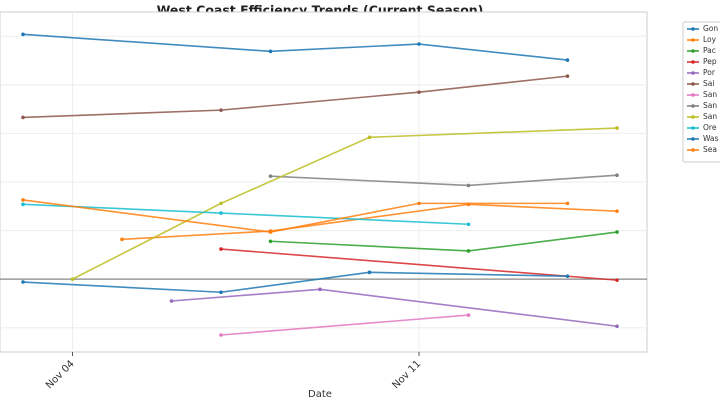 The width and height of the screenshot is (720, 405). Describe the element at coordinates (710, 28) in the screenshot. I see `legend-label: Gon` at that location.